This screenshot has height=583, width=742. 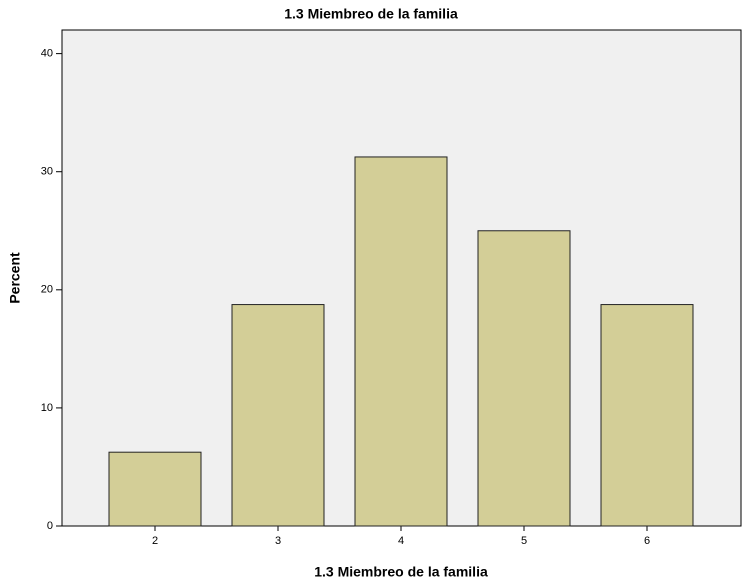 I want to click on y-tick-label: 10, so click(x=47, y=408).